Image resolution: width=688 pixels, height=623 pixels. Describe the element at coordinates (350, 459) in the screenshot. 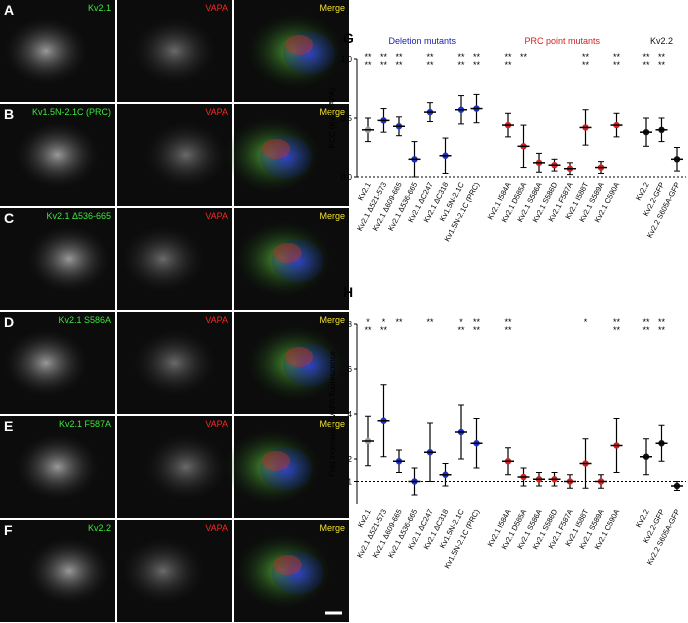

I see `y-tick-label: 2` at that location.